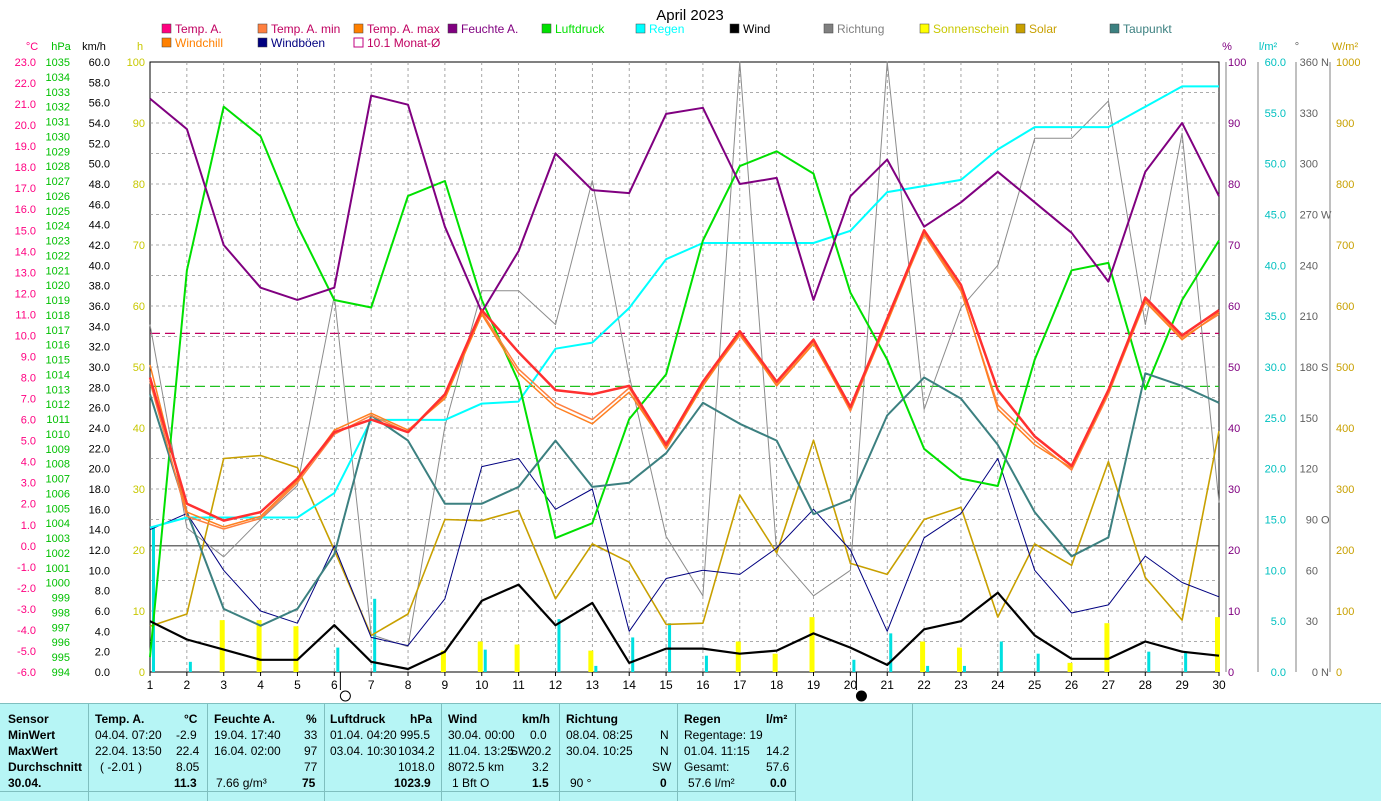  Describe the element at coordinates (723, 735) in the screenshot. I see `rain-days: Regentage: 19` at that location.